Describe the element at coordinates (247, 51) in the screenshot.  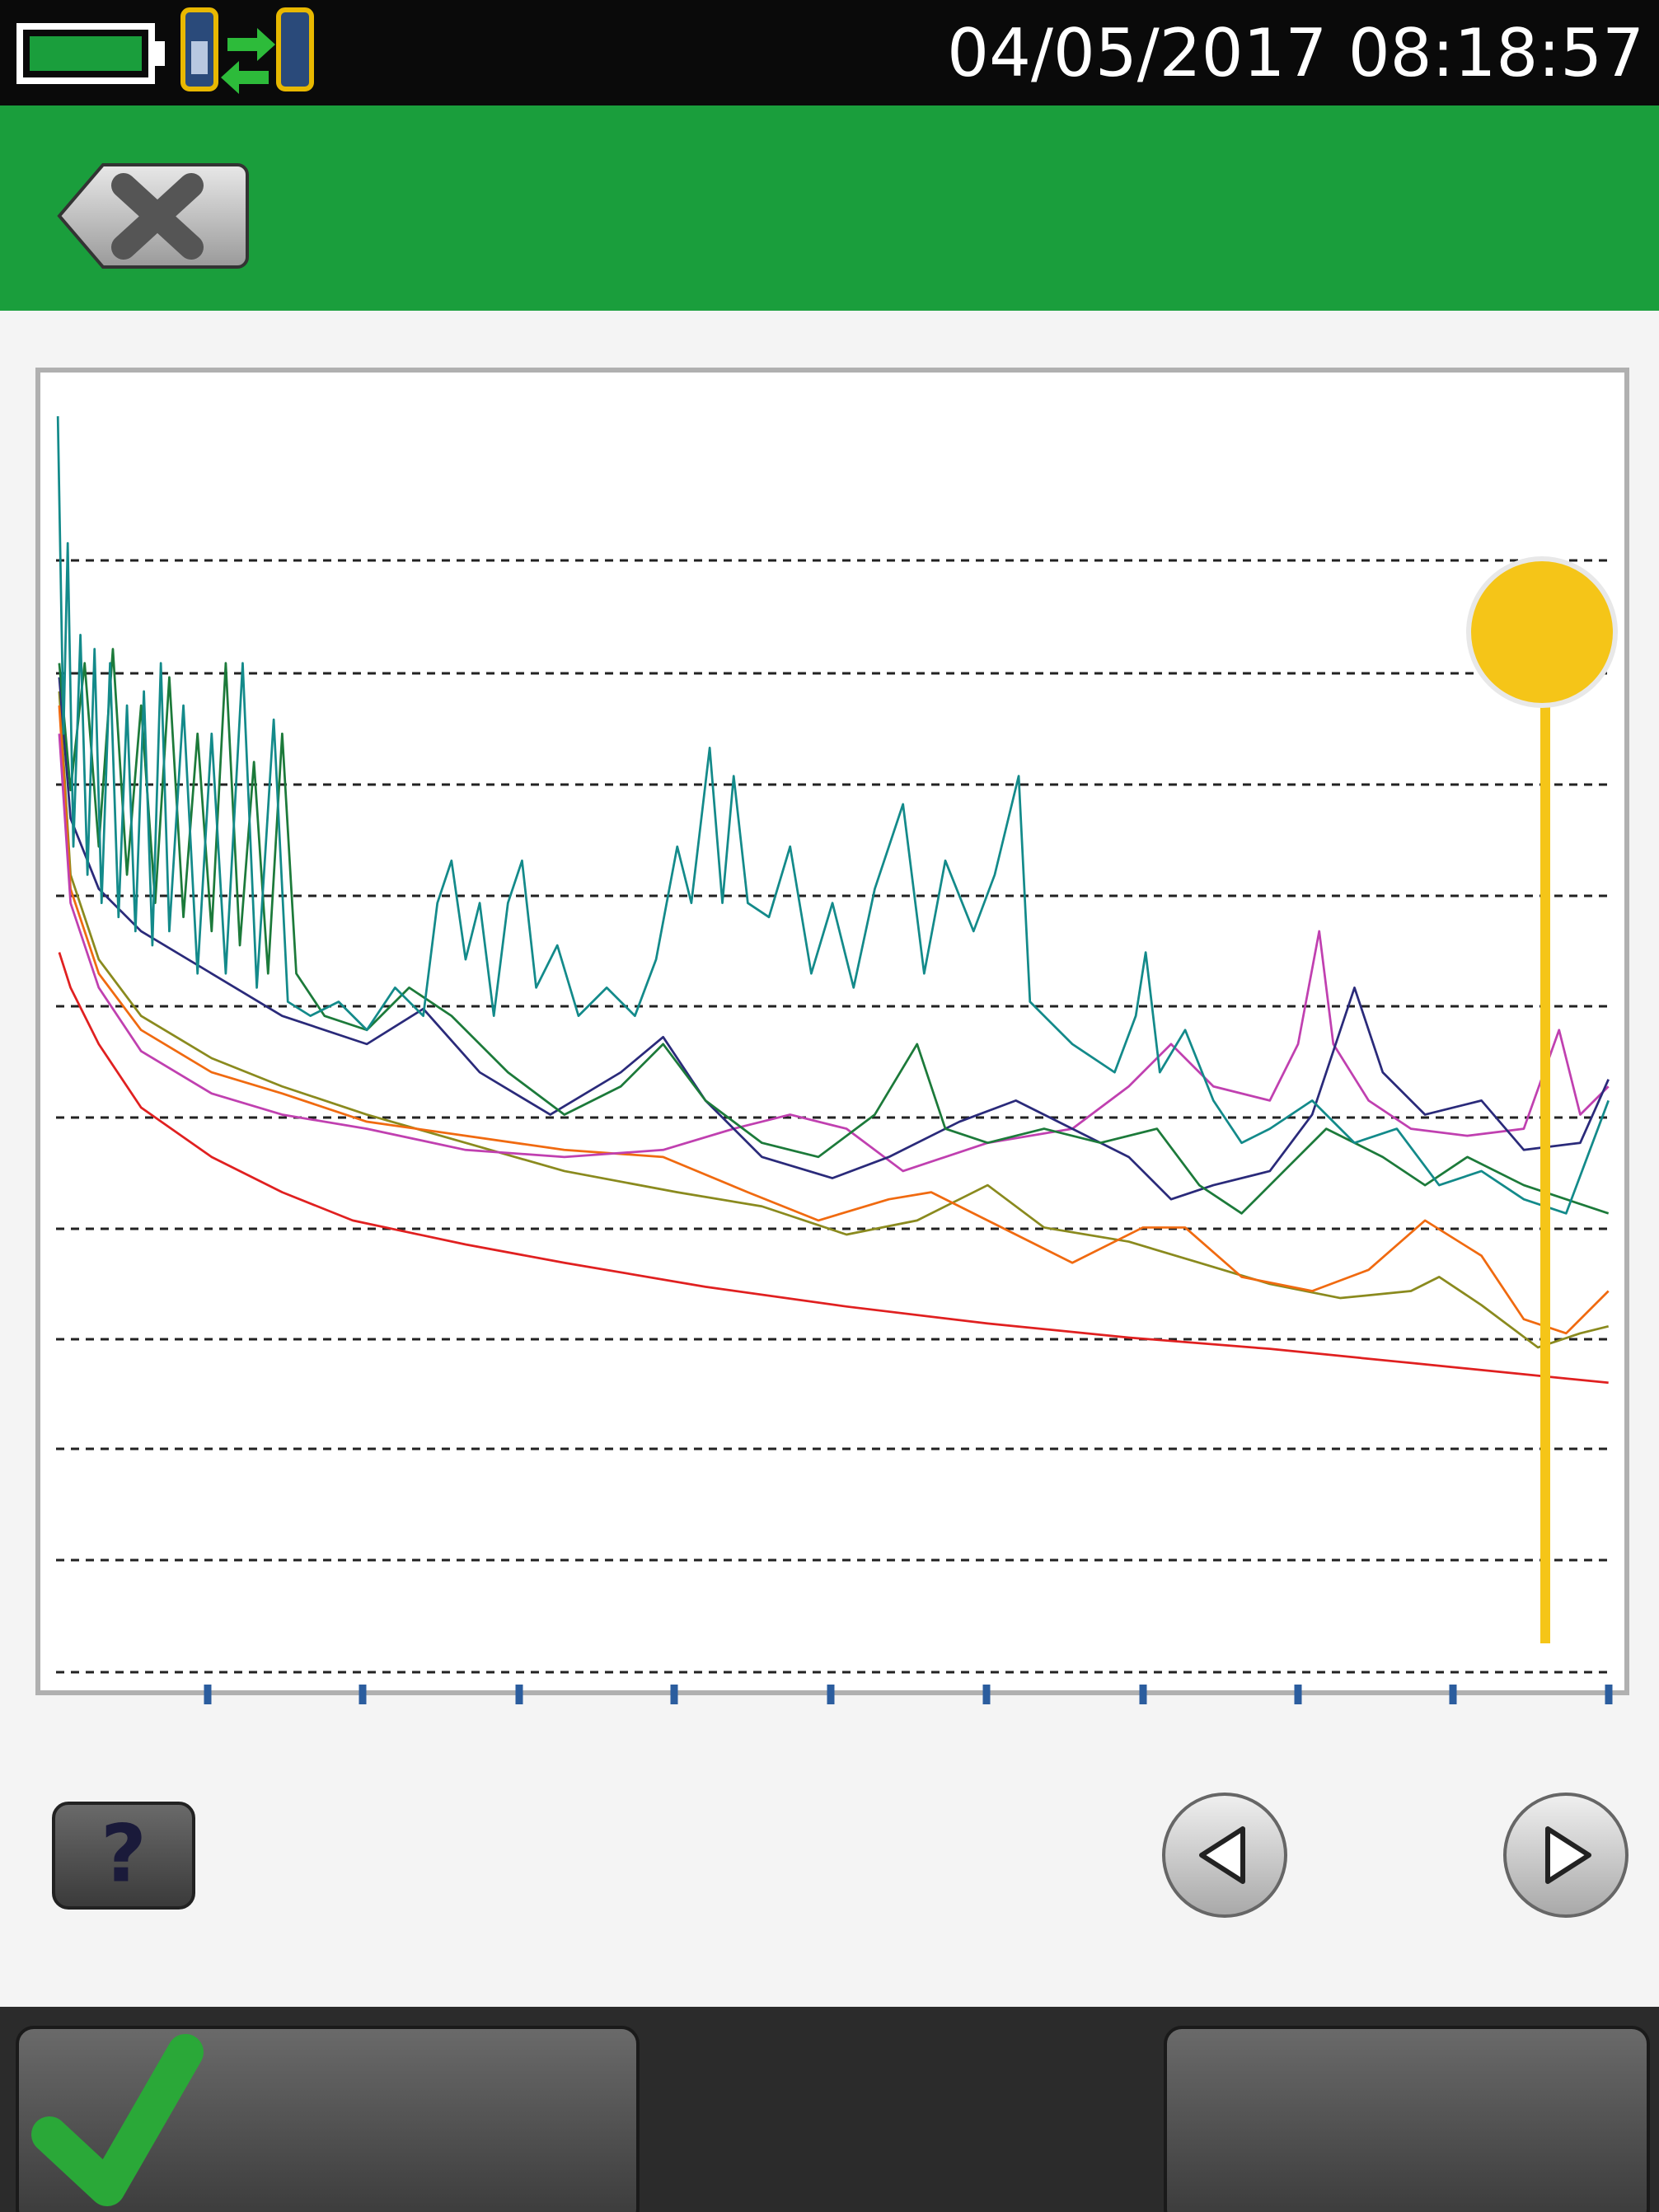
I see `link-icon` at that location.